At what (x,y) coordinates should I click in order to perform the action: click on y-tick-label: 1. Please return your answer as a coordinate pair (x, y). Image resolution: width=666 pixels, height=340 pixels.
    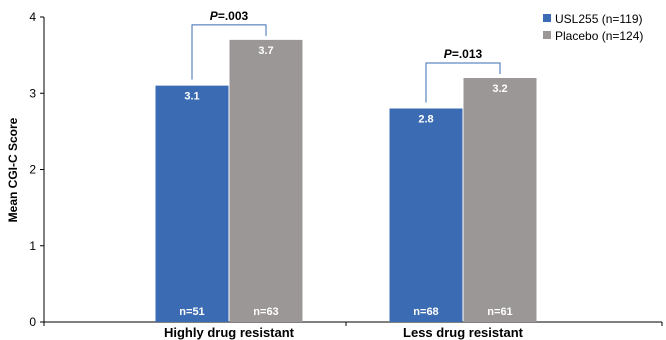
    Looking at the image, I should click on (32, 246).